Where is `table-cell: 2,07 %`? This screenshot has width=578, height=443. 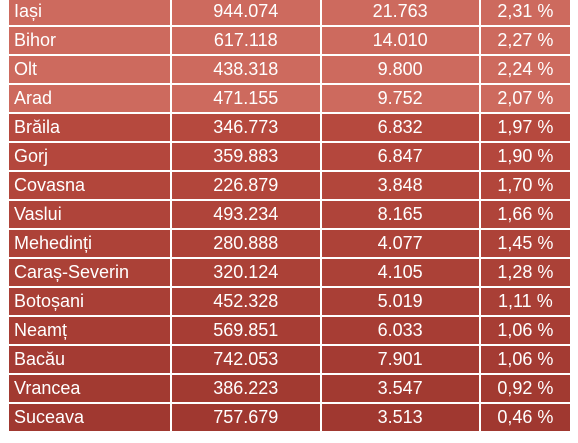 table-cell: 2,07 % is located at coordinates (525, 98).